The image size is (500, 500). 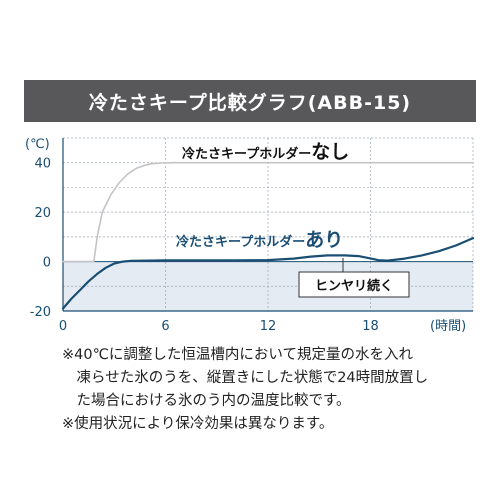 What do you see at coordinates (40, 312) in the screenshot?
I see `y-tick-label: -20` at bounding box center [40, 312].